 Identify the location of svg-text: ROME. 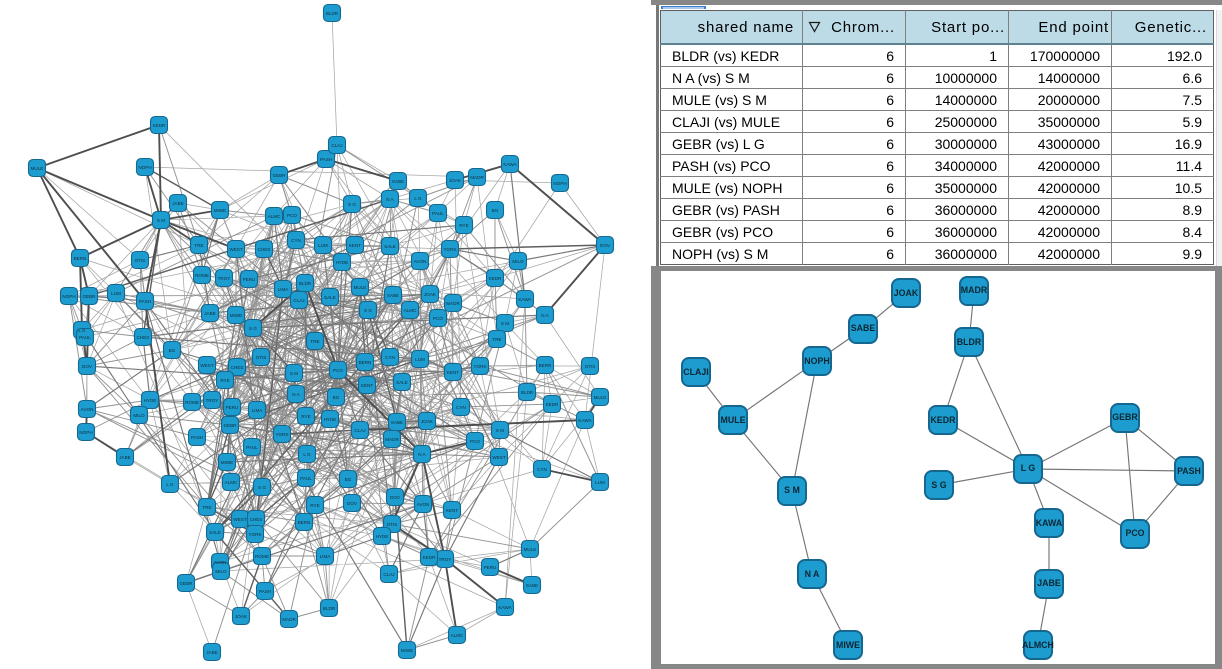
(202, 275).